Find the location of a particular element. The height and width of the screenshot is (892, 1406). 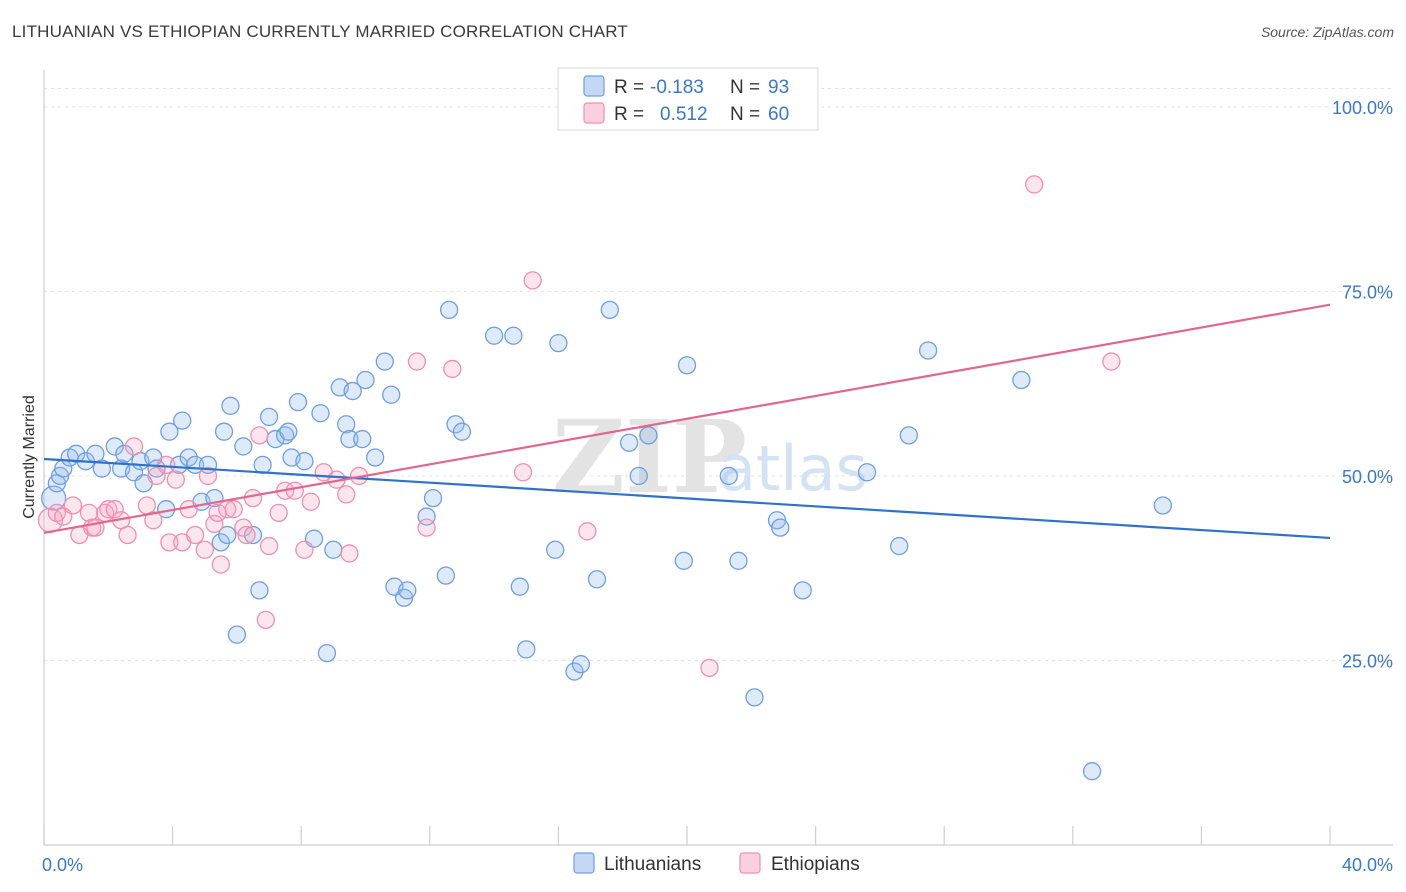

x-tick-label-max: 40.0% is located at coordinates (1367, 865).